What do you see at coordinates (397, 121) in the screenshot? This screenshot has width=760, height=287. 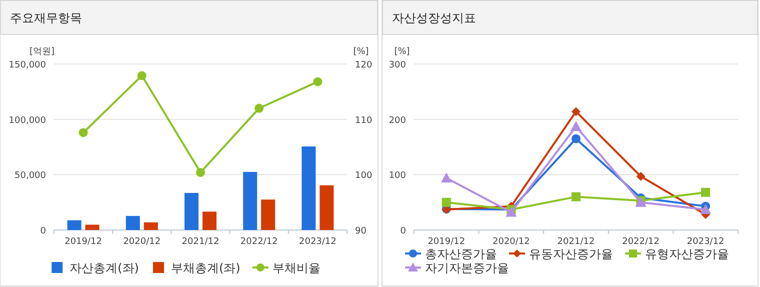 I see `y-tick-label: 200` at bounding box center [397, 121].